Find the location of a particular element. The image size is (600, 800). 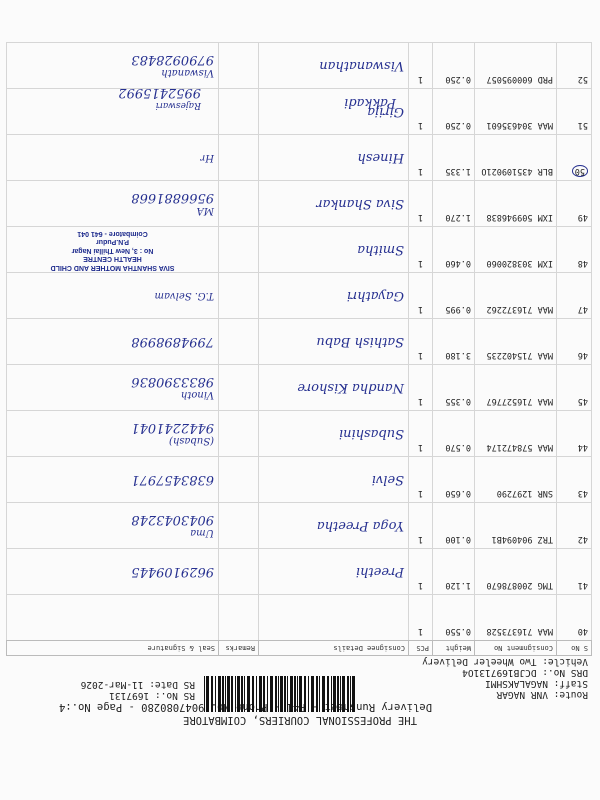

serial-number-text: 51 is located at coordinates (582, 125).